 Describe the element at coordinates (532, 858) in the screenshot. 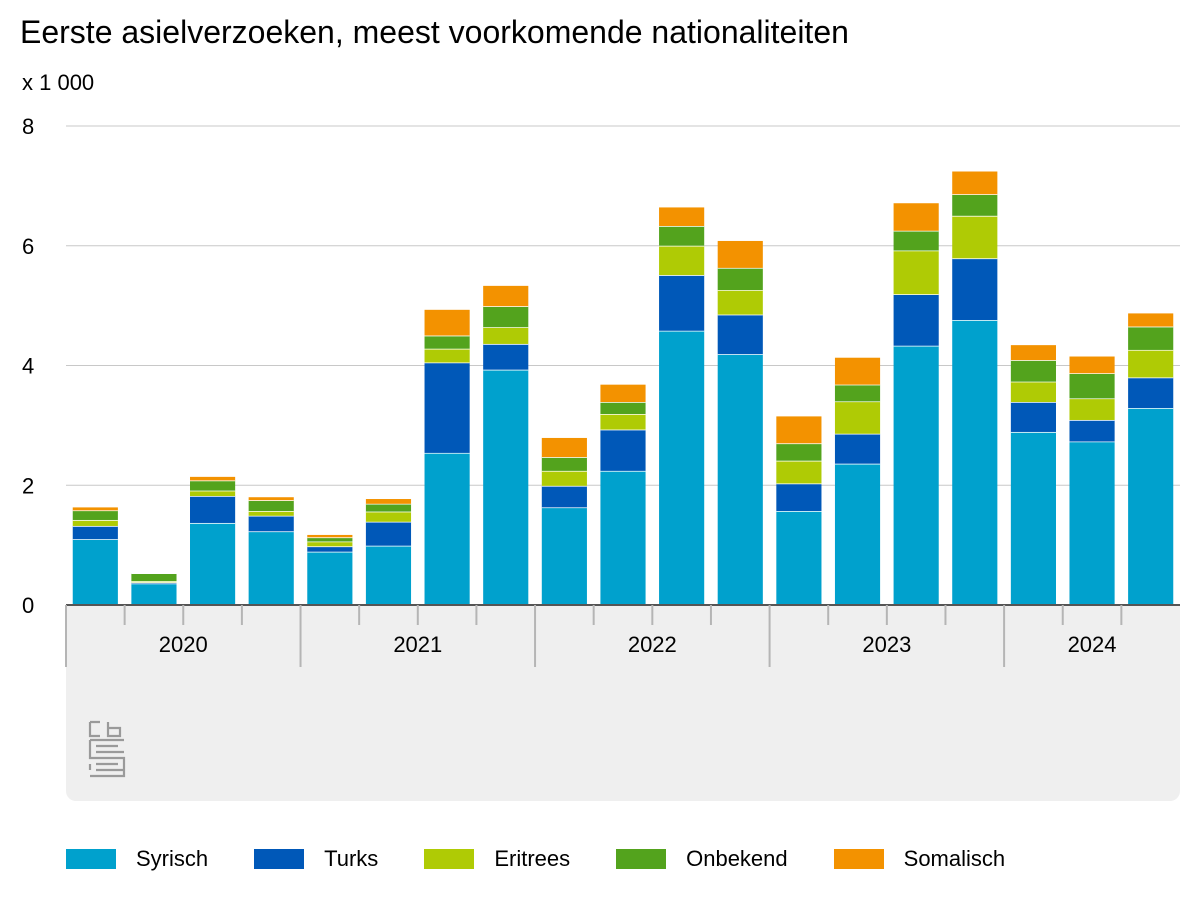

I see `legend-label: Eritrees` at that location.